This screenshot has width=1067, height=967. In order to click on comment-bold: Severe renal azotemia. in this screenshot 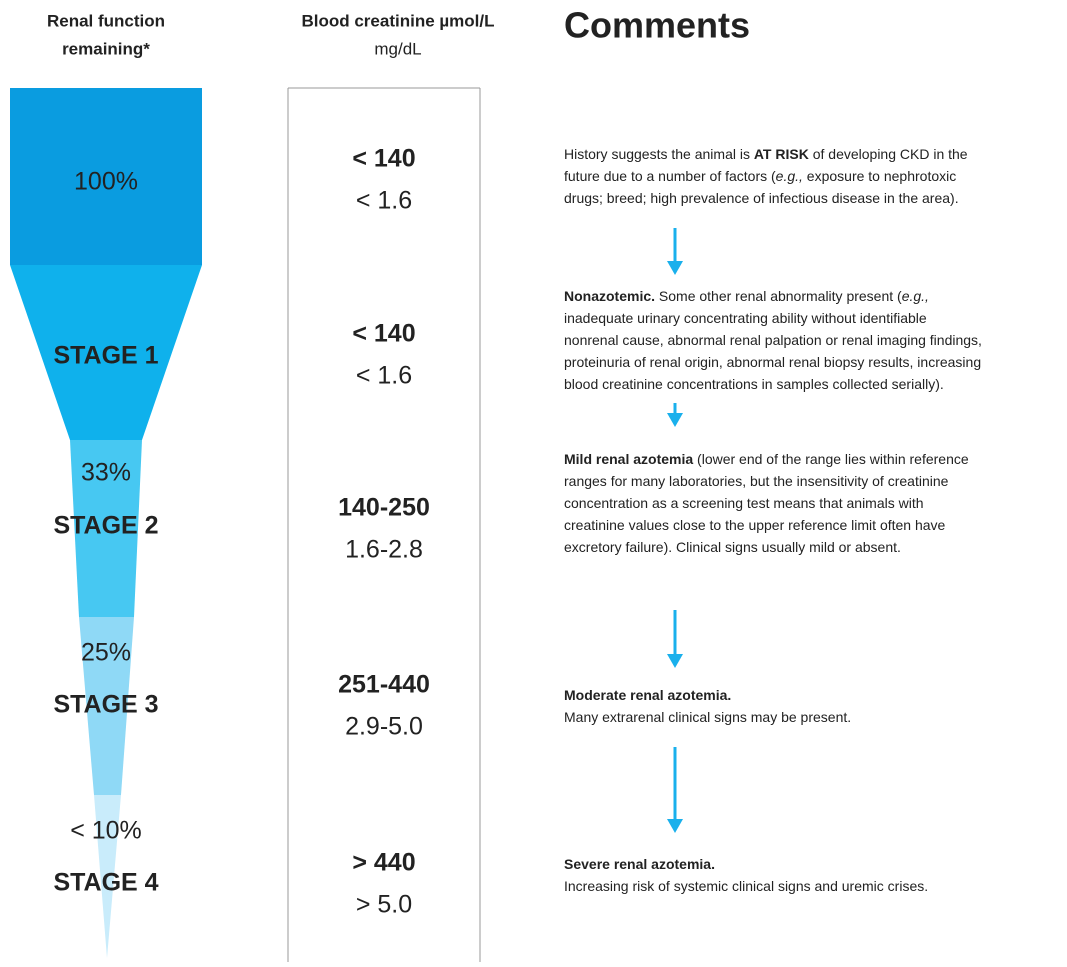, I will do `click(639, 864)`.